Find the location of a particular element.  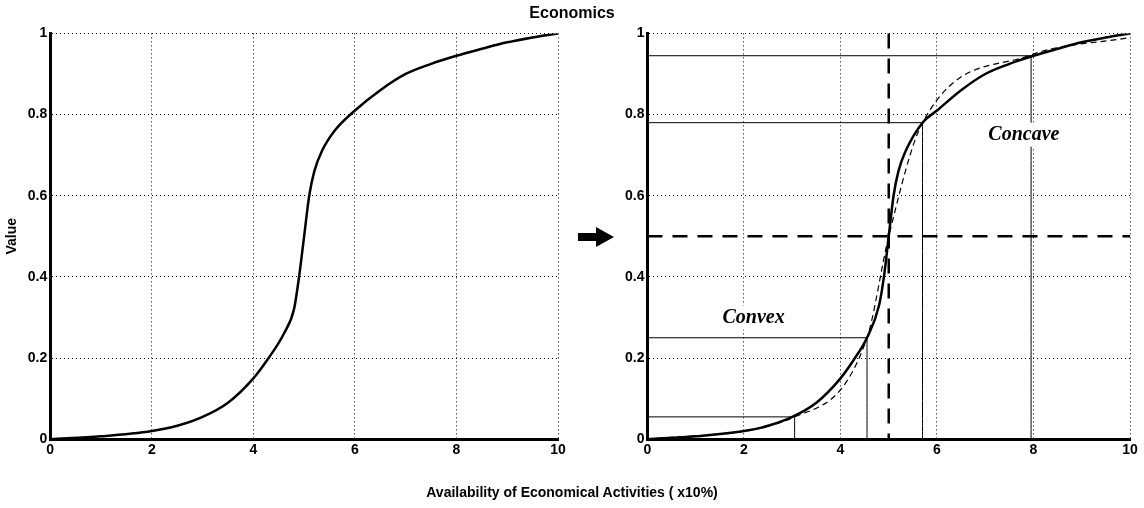

annotation: Convex is located at coordinates (753, 315).